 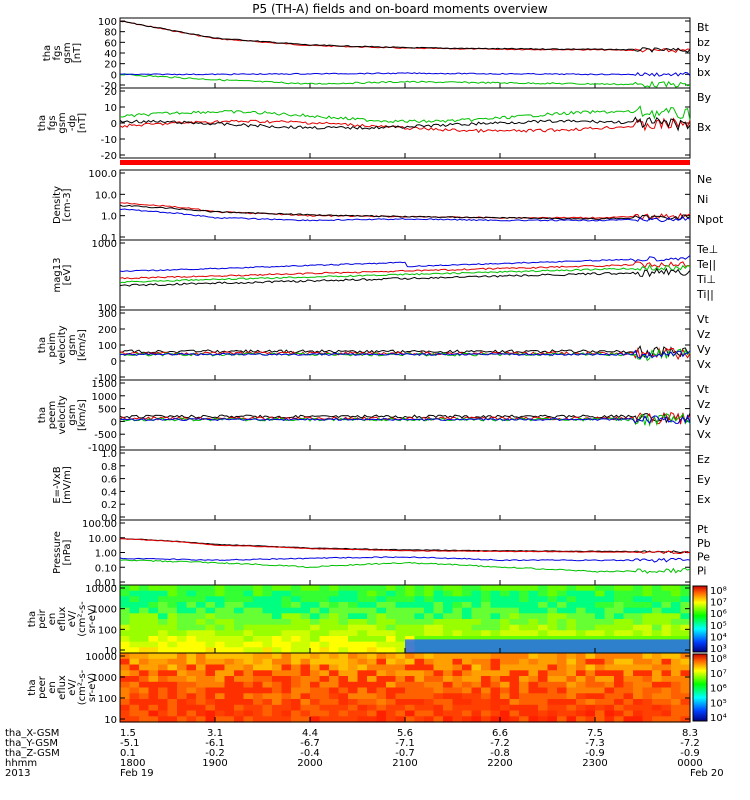 I want to click on y-axis-label-line: tha, so click(x=42, y=415).